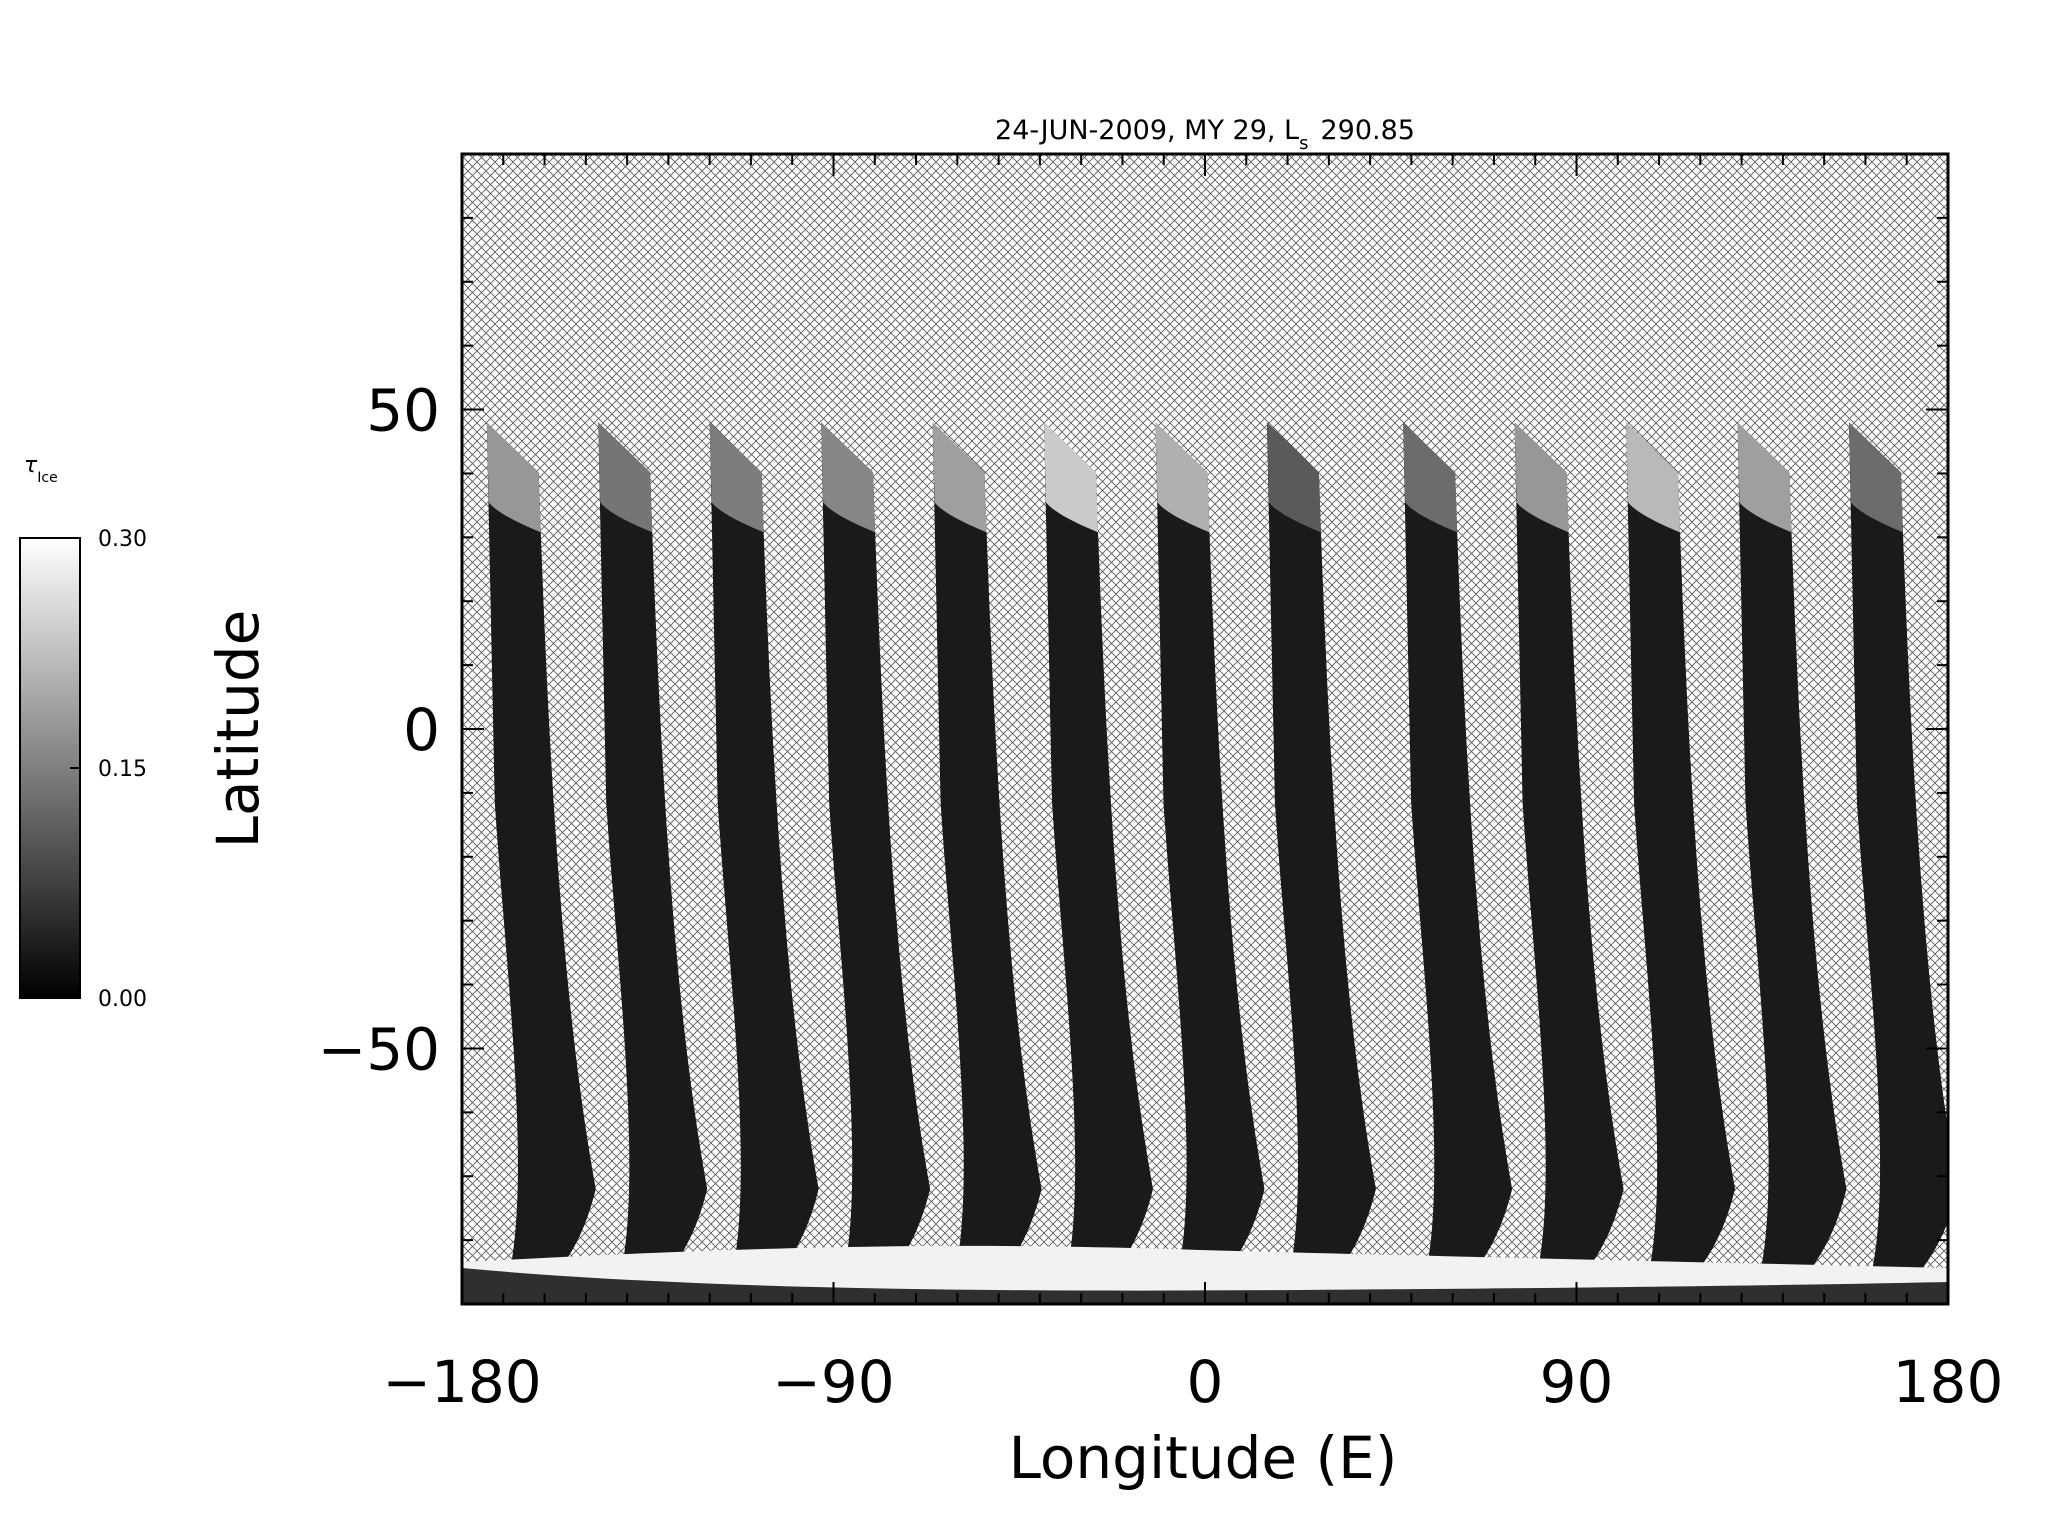  What do you see at coordinates (1577, 1382) in the screenshot?
I see `x-tick-label: 90` at bounding box center [1577, 1382].